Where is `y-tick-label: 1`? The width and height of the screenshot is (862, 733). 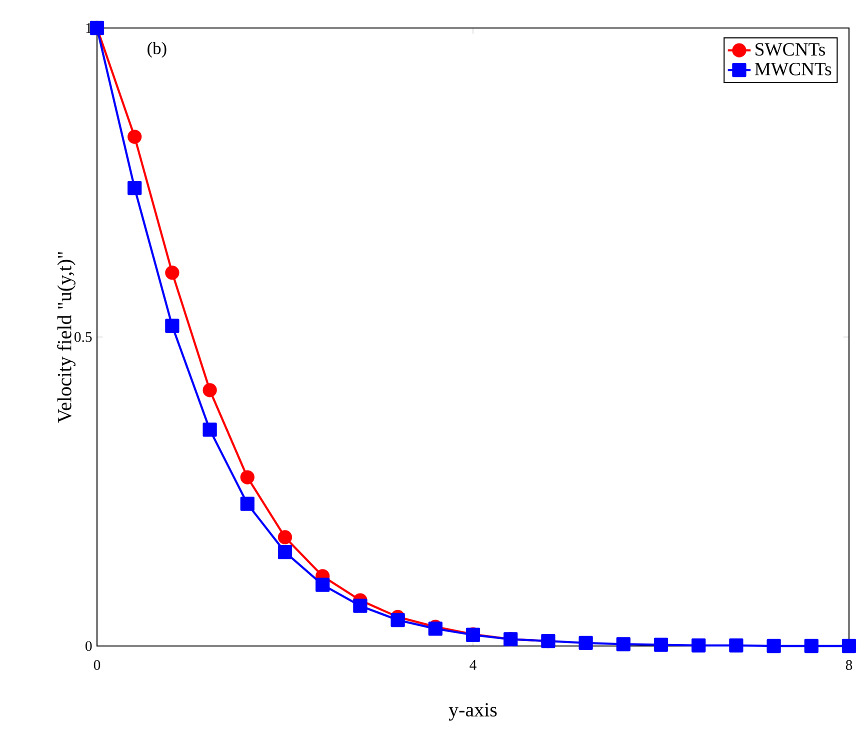
y-tick-label: 1 is located at coordinates (89, 28).